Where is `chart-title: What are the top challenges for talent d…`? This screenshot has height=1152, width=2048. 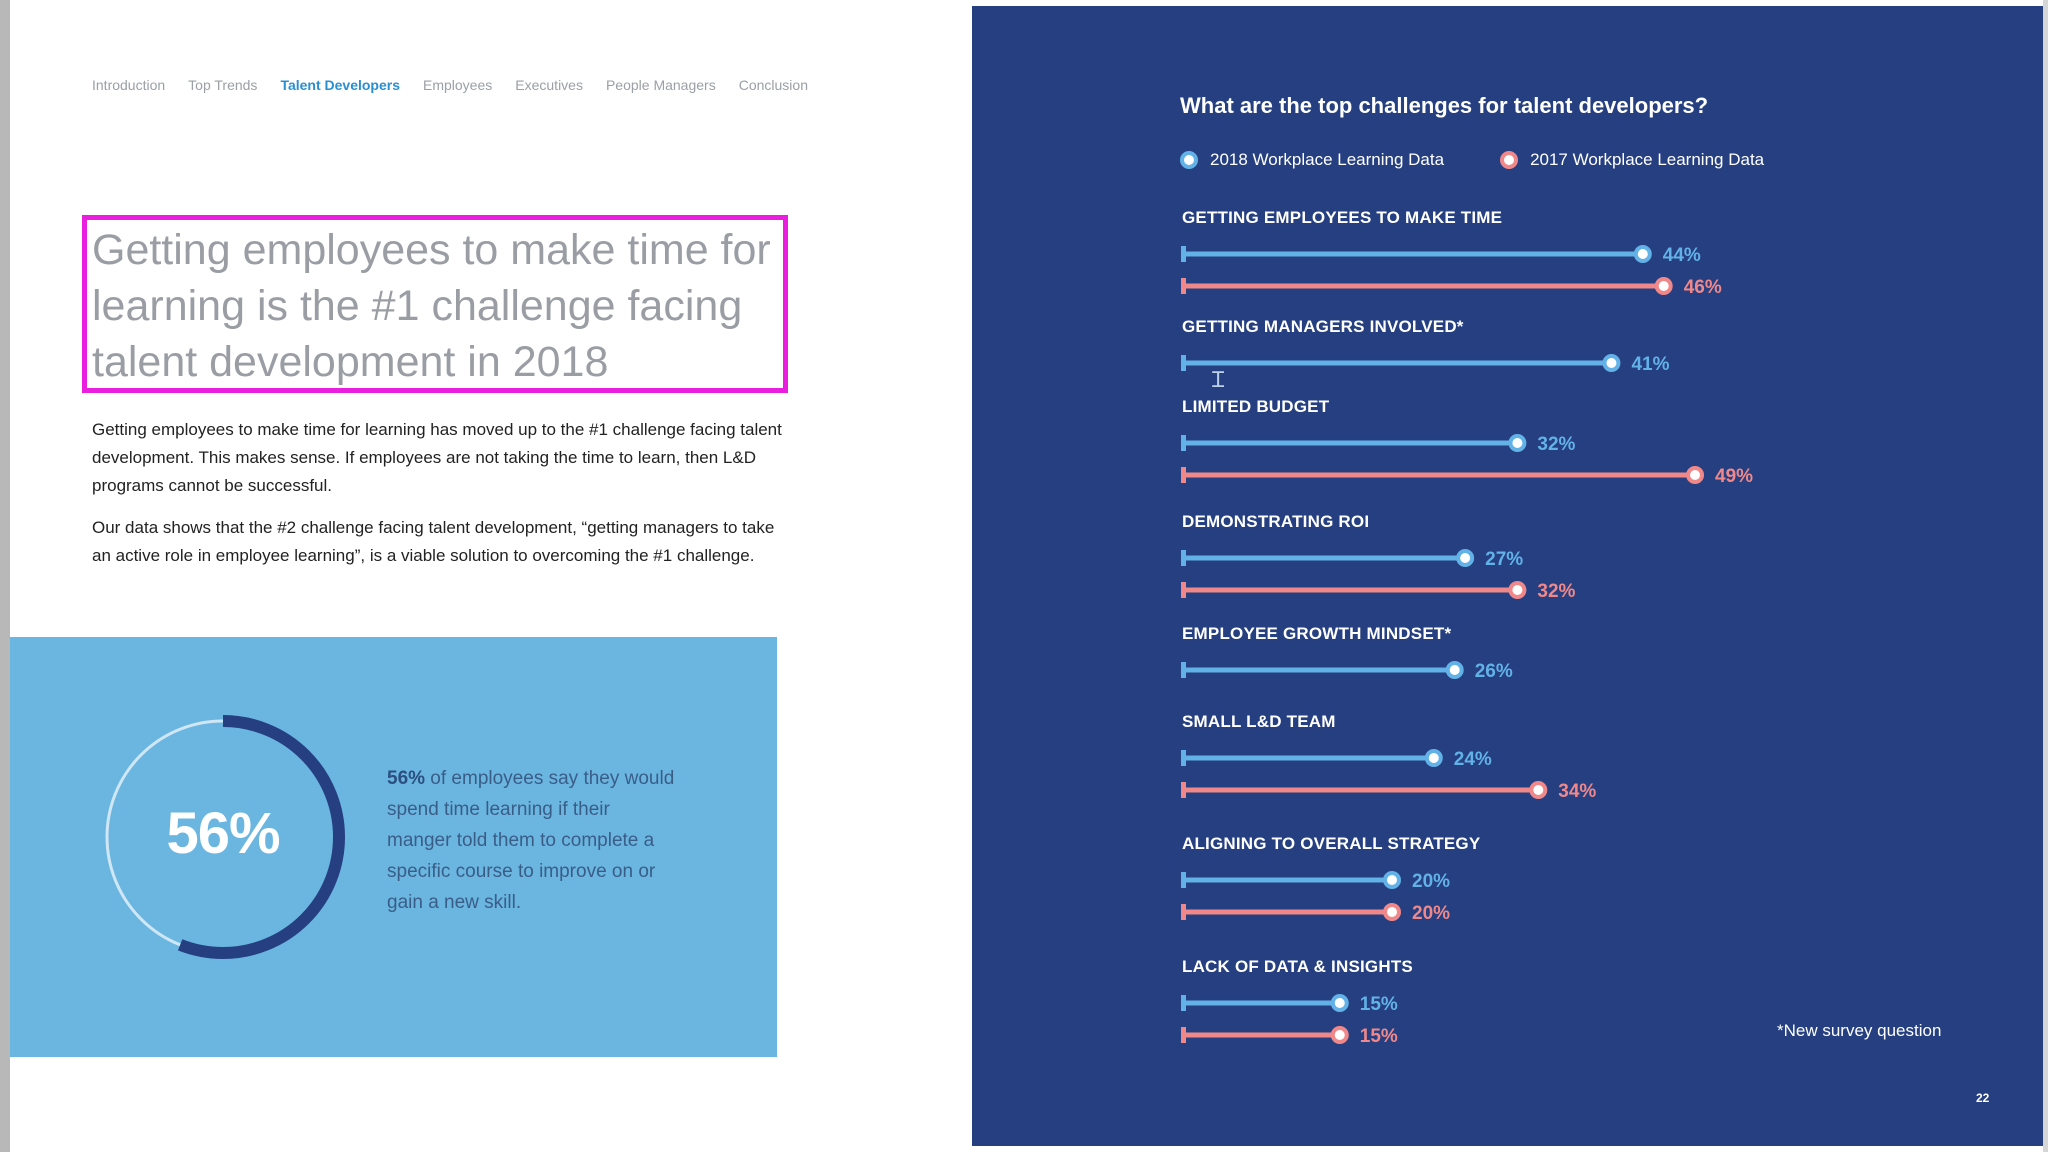
chart-title: What are the top challenges for talent d… is located at coordinates (1444, 105).